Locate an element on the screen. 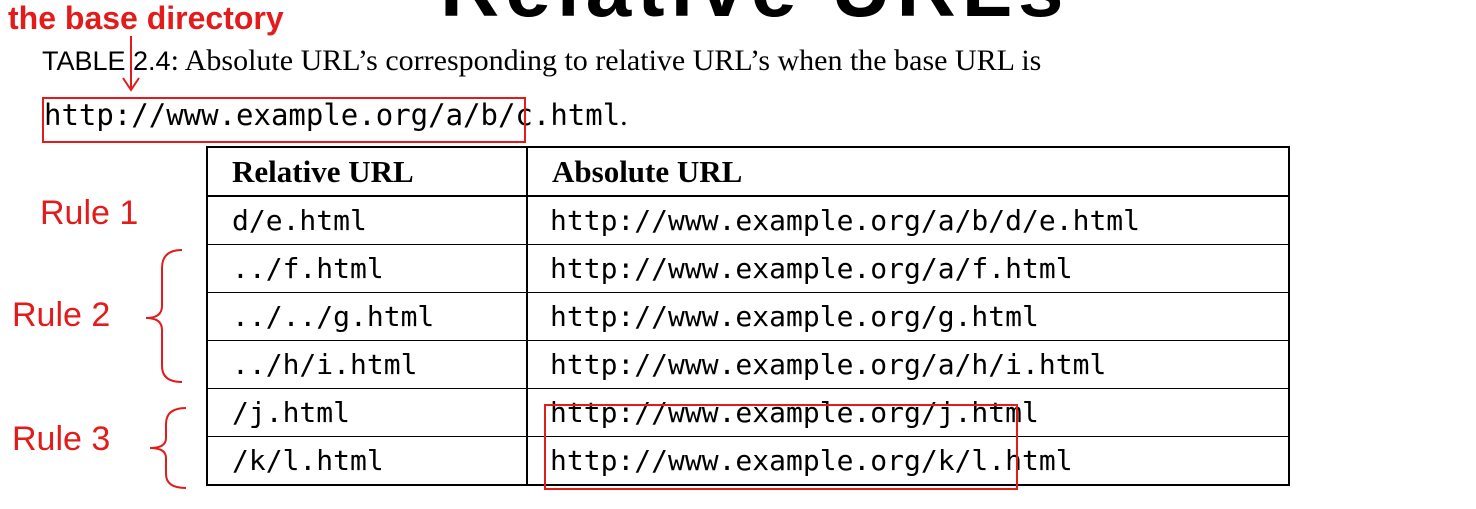  slide-title: Relative URLs is located at coordinates (754, 18).